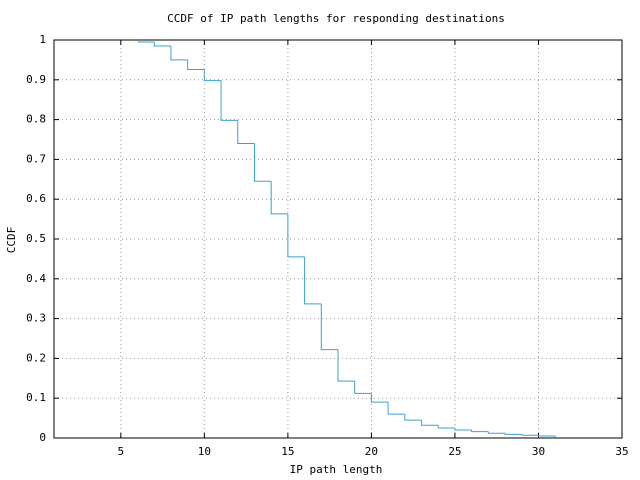  I want to click on x-tick-label: 5, so click(121, 451).